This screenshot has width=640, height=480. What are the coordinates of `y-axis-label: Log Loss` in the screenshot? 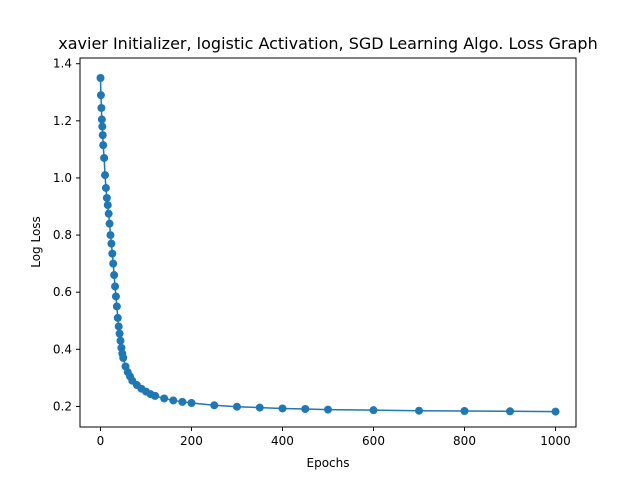 It's located at (36, 242).